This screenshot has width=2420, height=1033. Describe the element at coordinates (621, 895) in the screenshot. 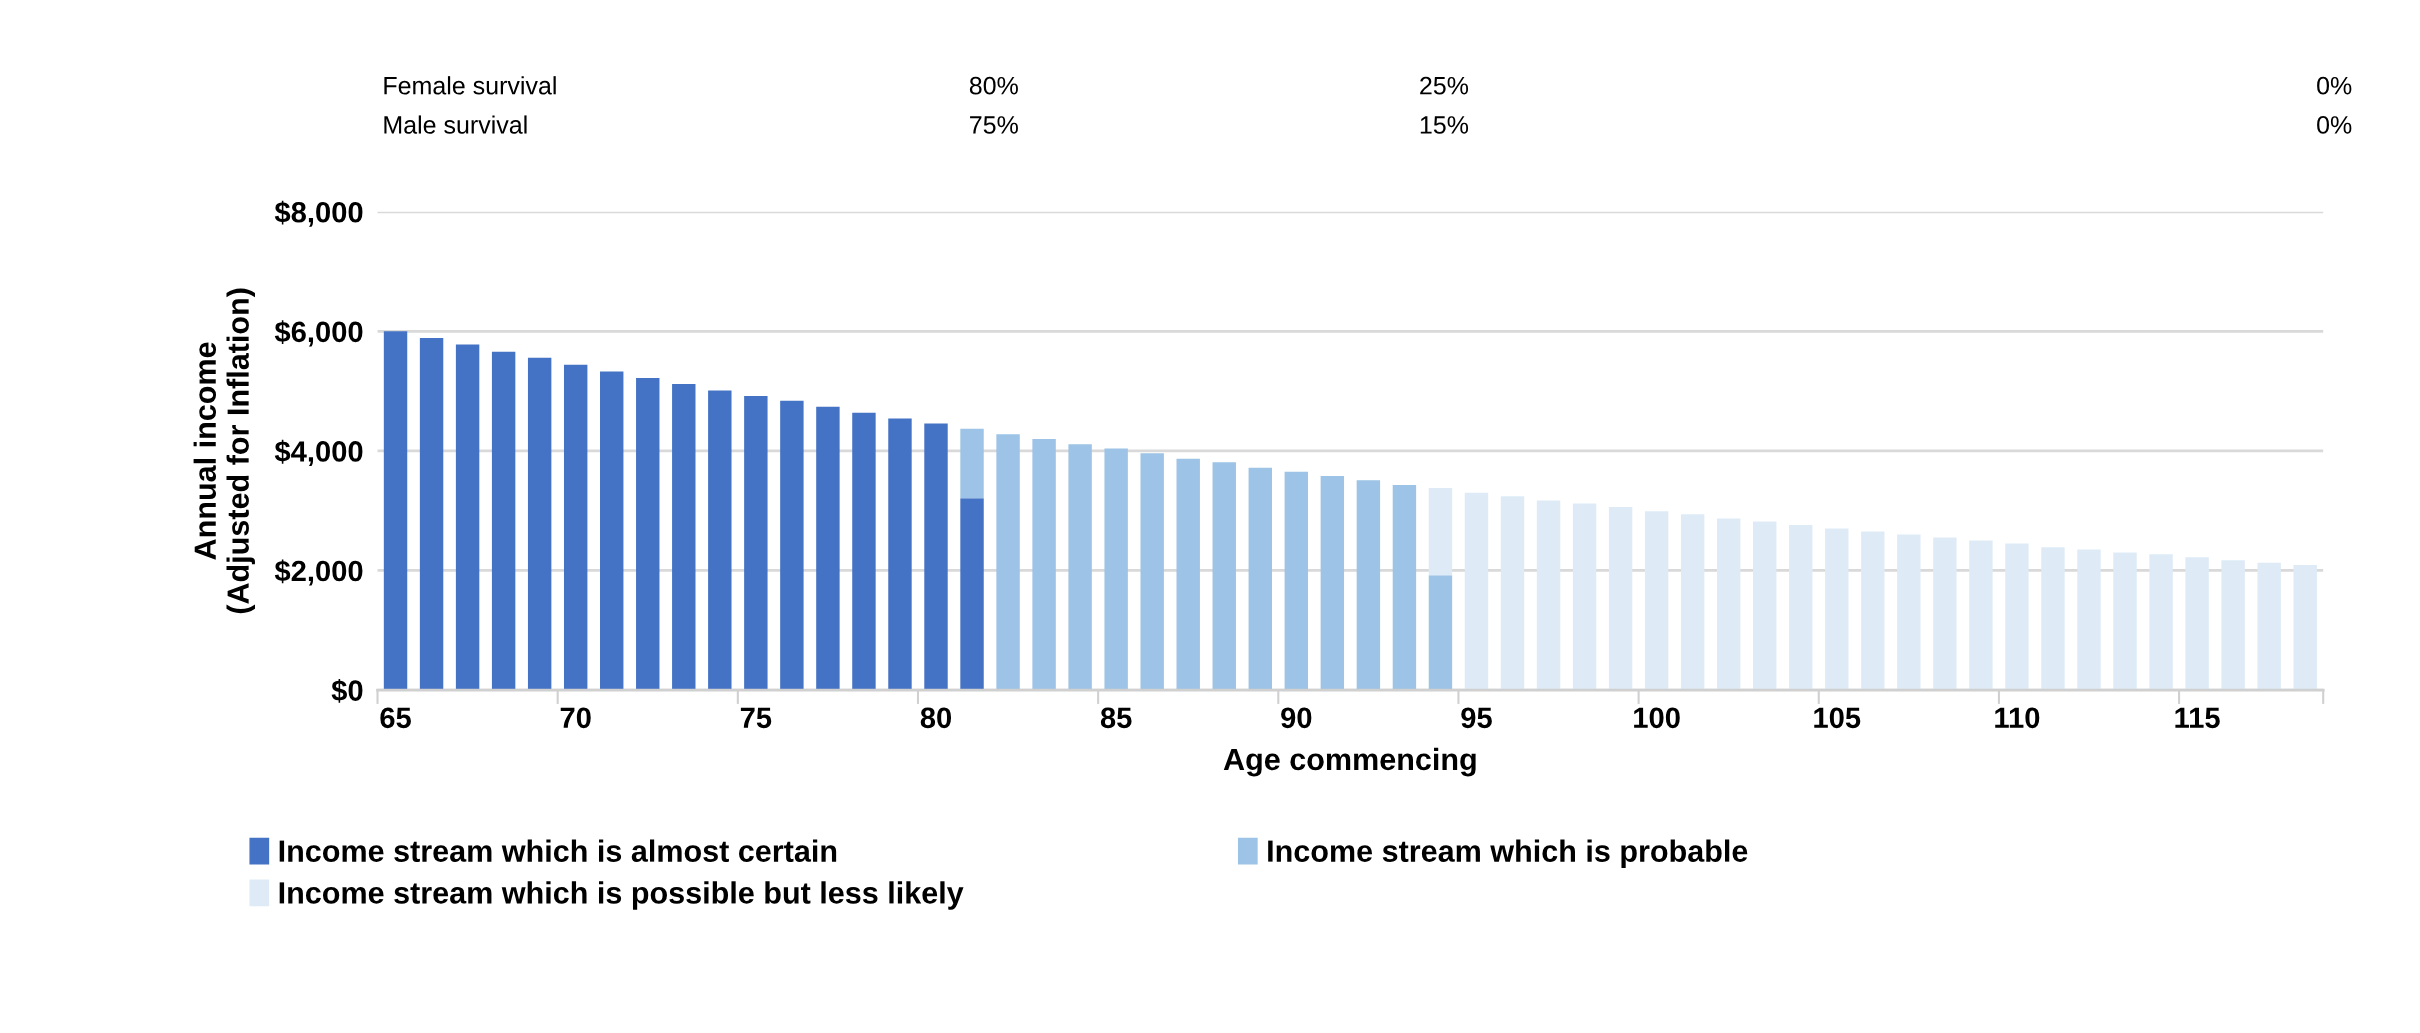

I see `legend-label: Income stream which is possible but less likely` at that location.